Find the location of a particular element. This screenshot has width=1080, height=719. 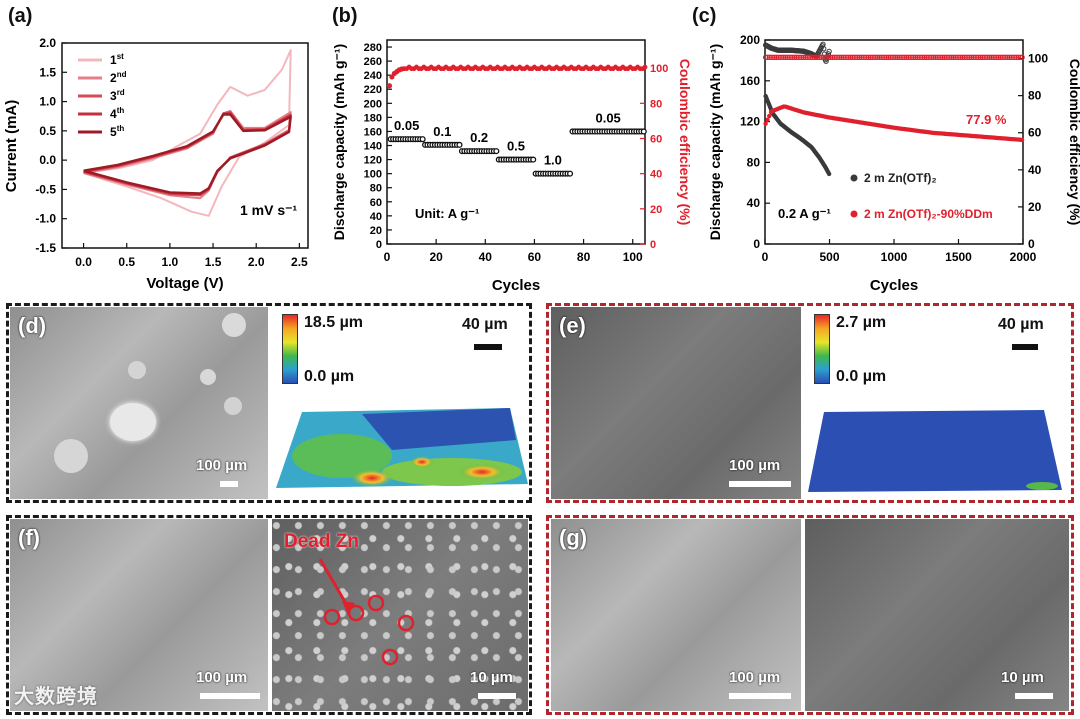

dead-zn-annotation: Dead Zn is located at coordinates (321, 541).